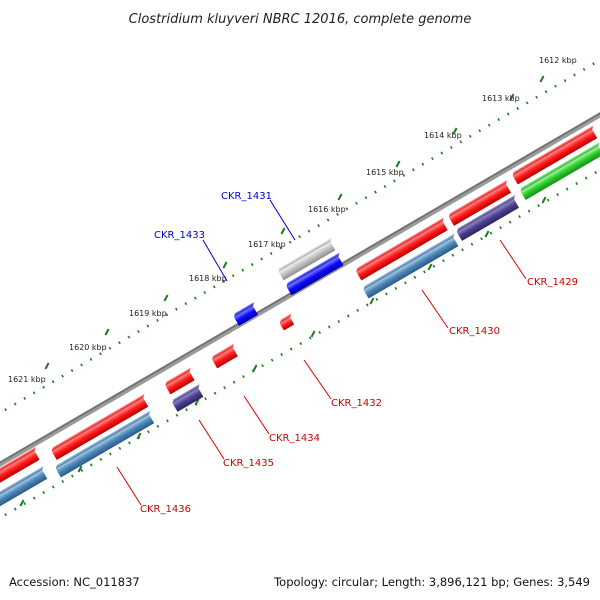 Image resolution: width=600 pixels, height=600 pixels. I want to click on gene-arrow-rna, so click(560, 170).